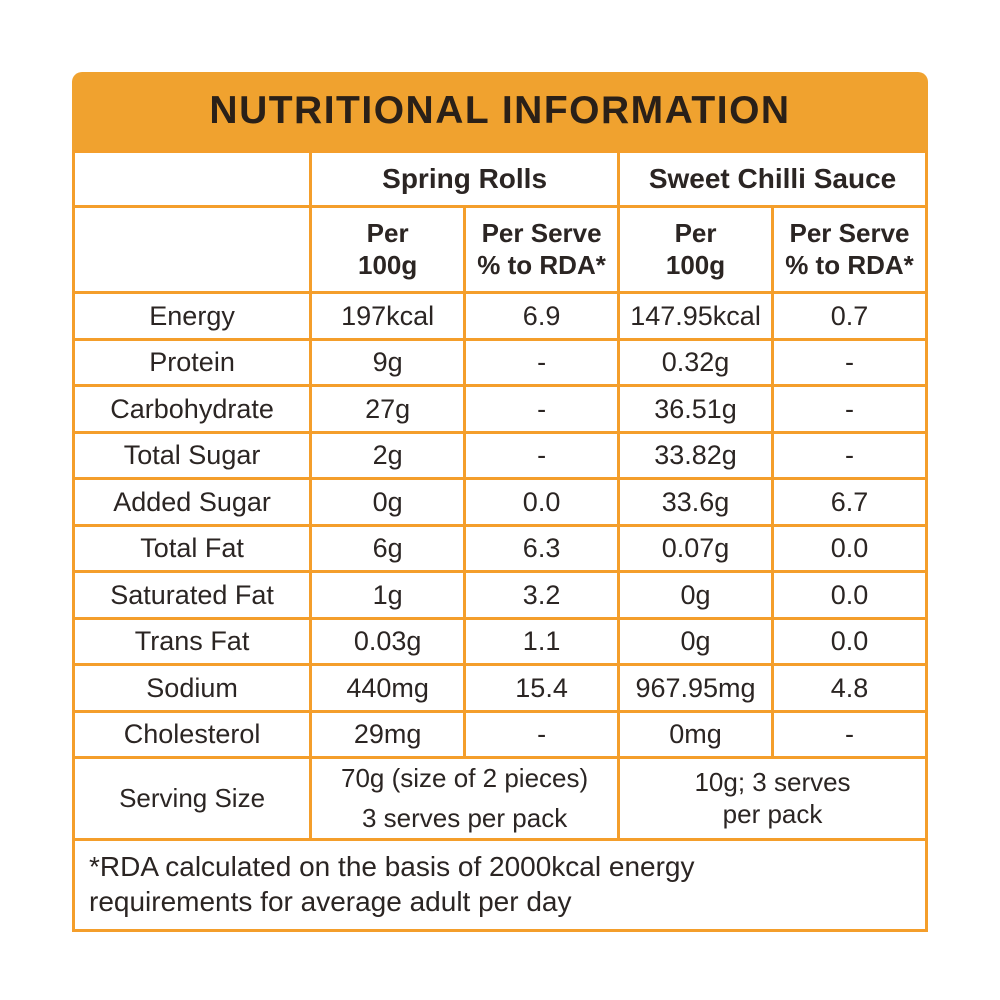 Image resolution: width=1000 pixels, height=1000 pixels. Describe the element at coordinates (695, 409) in the screenshot. I see `value-cell: 36.51g` at that location.